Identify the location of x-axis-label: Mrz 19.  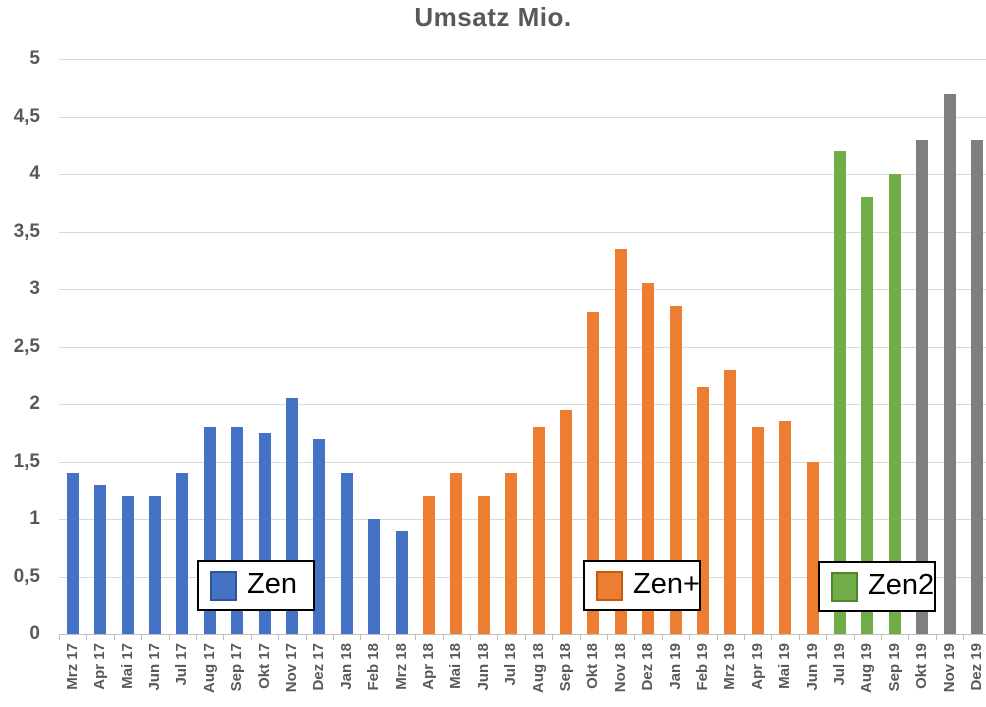
(729, 666).